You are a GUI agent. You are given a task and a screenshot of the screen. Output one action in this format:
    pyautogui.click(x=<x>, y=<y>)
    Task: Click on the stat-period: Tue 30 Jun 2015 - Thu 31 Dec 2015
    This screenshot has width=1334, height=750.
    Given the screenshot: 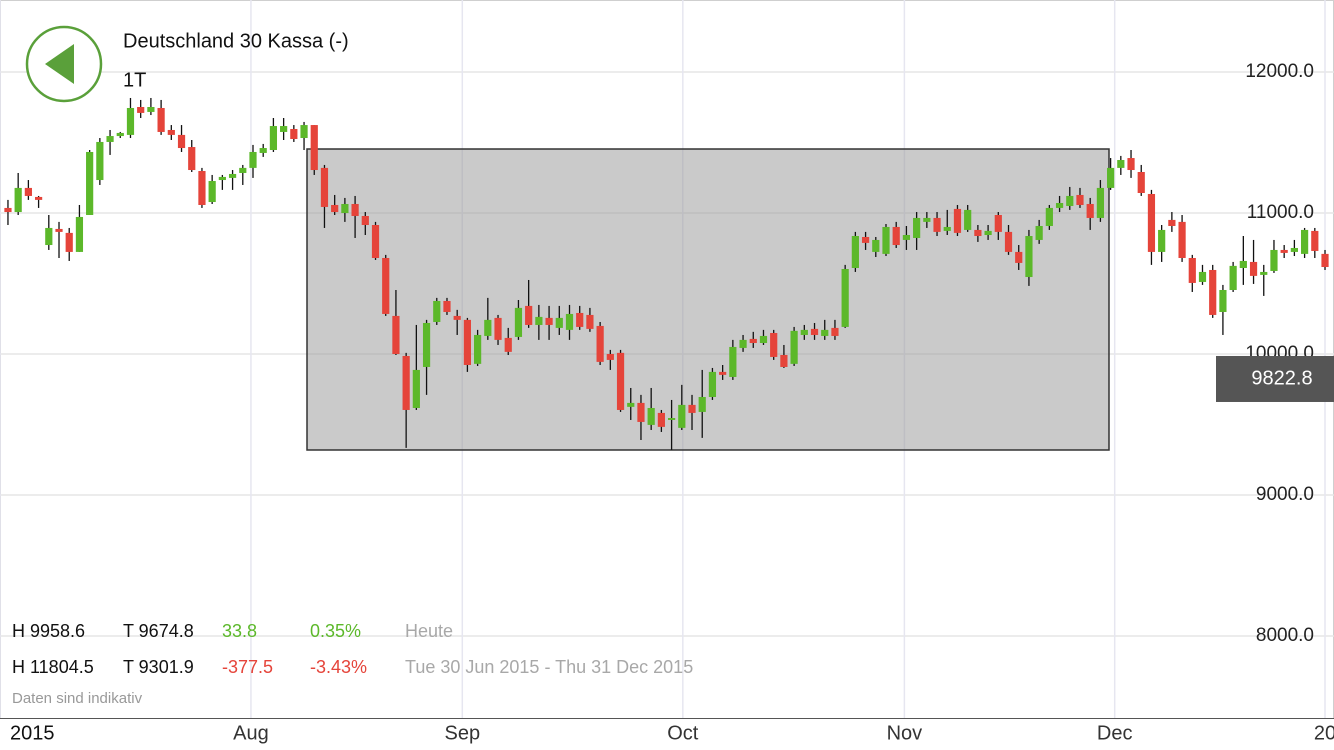 What is the action you would take?
    pyautogui.click(x=549, y=667)
    